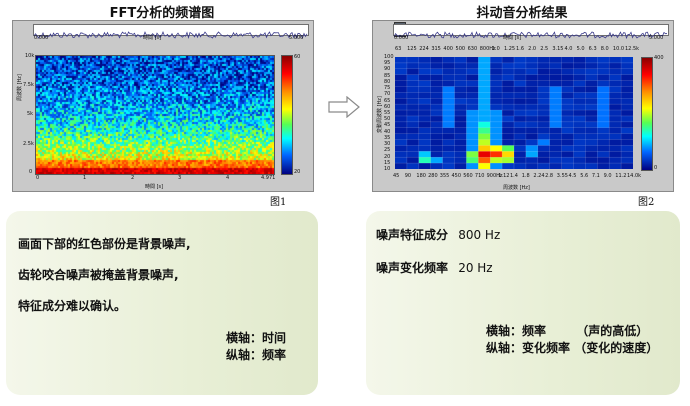 This screenshot has width=690, height=406. Describe the element at coordinates (444, 176) in the screenshot. I see `tick-label: 355` at that location.